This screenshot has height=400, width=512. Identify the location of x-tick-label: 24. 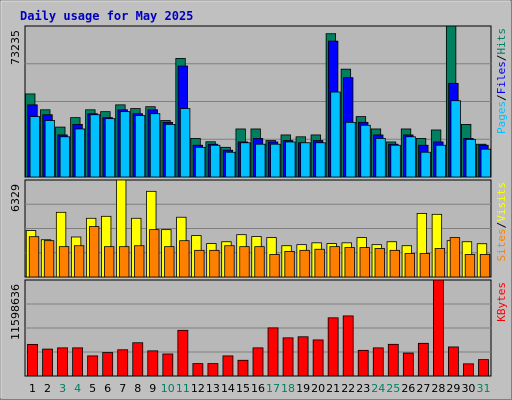
(378, 388).